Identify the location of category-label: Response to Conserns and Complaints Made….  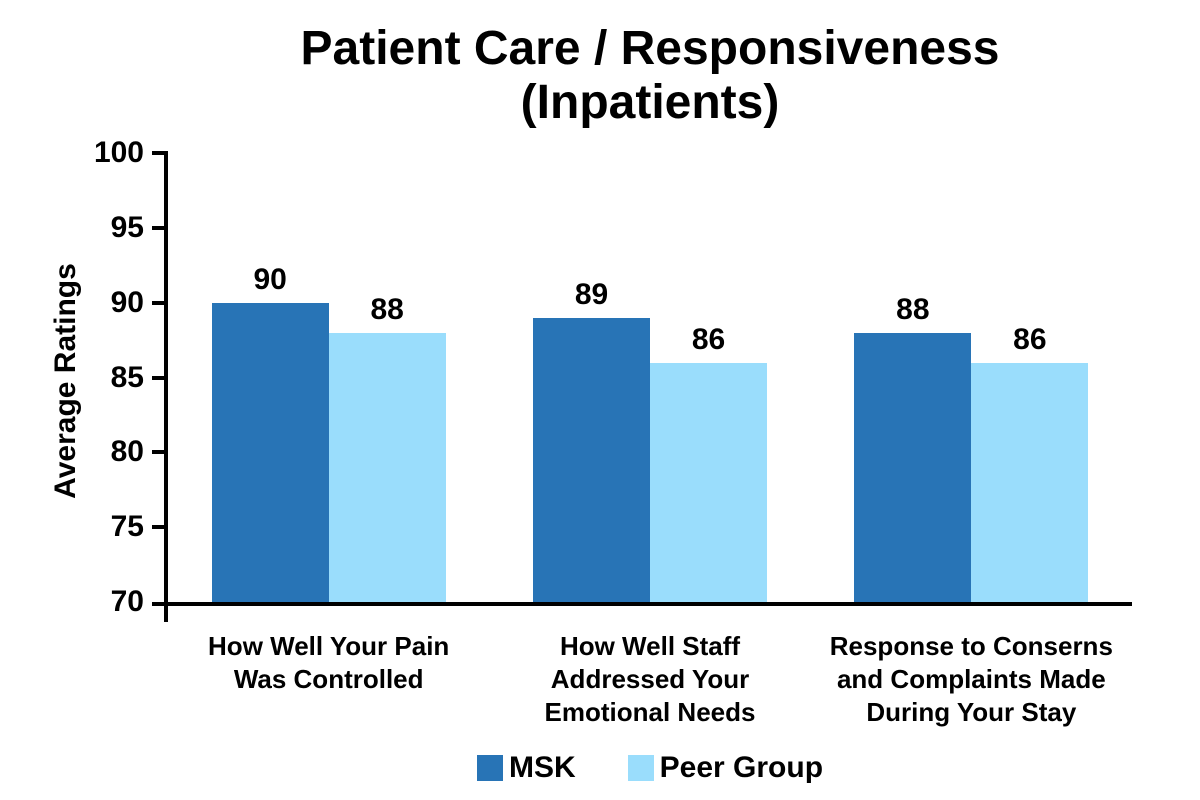
(971, 679).